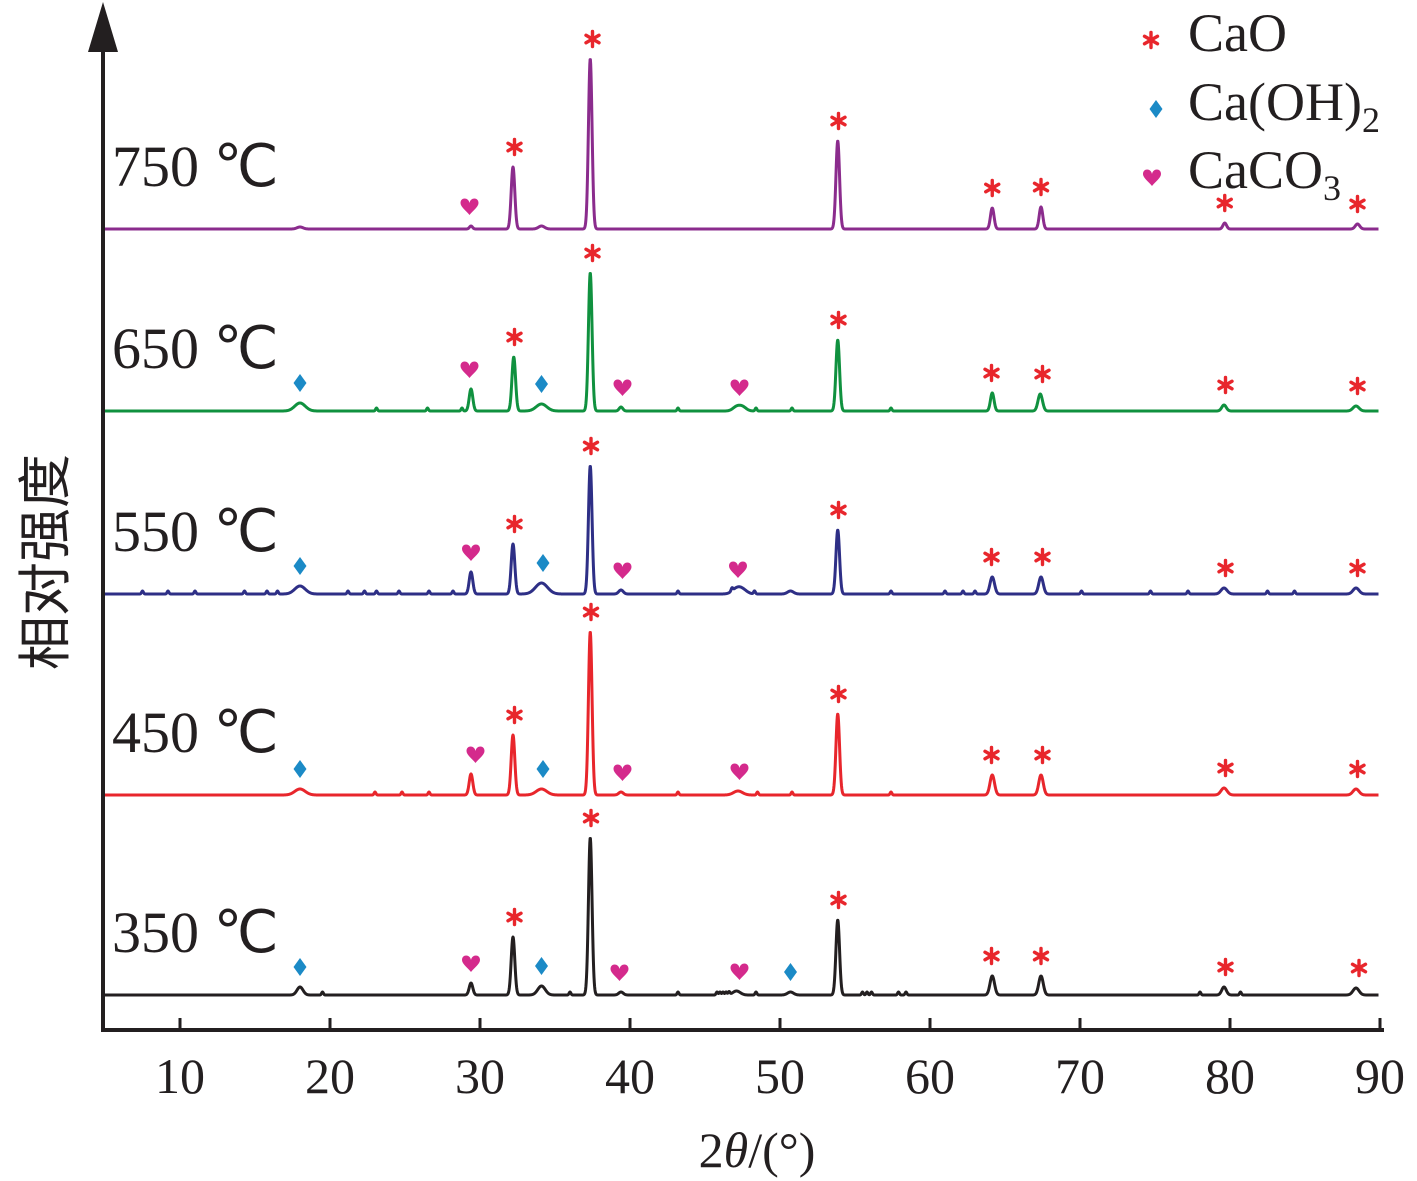 The height and width of the screenshot is (1181, 1417). Describe the element at coordinates (757, 1150) in the screenshot. I see `x-axis-label: 2θ/(°)` at that location.